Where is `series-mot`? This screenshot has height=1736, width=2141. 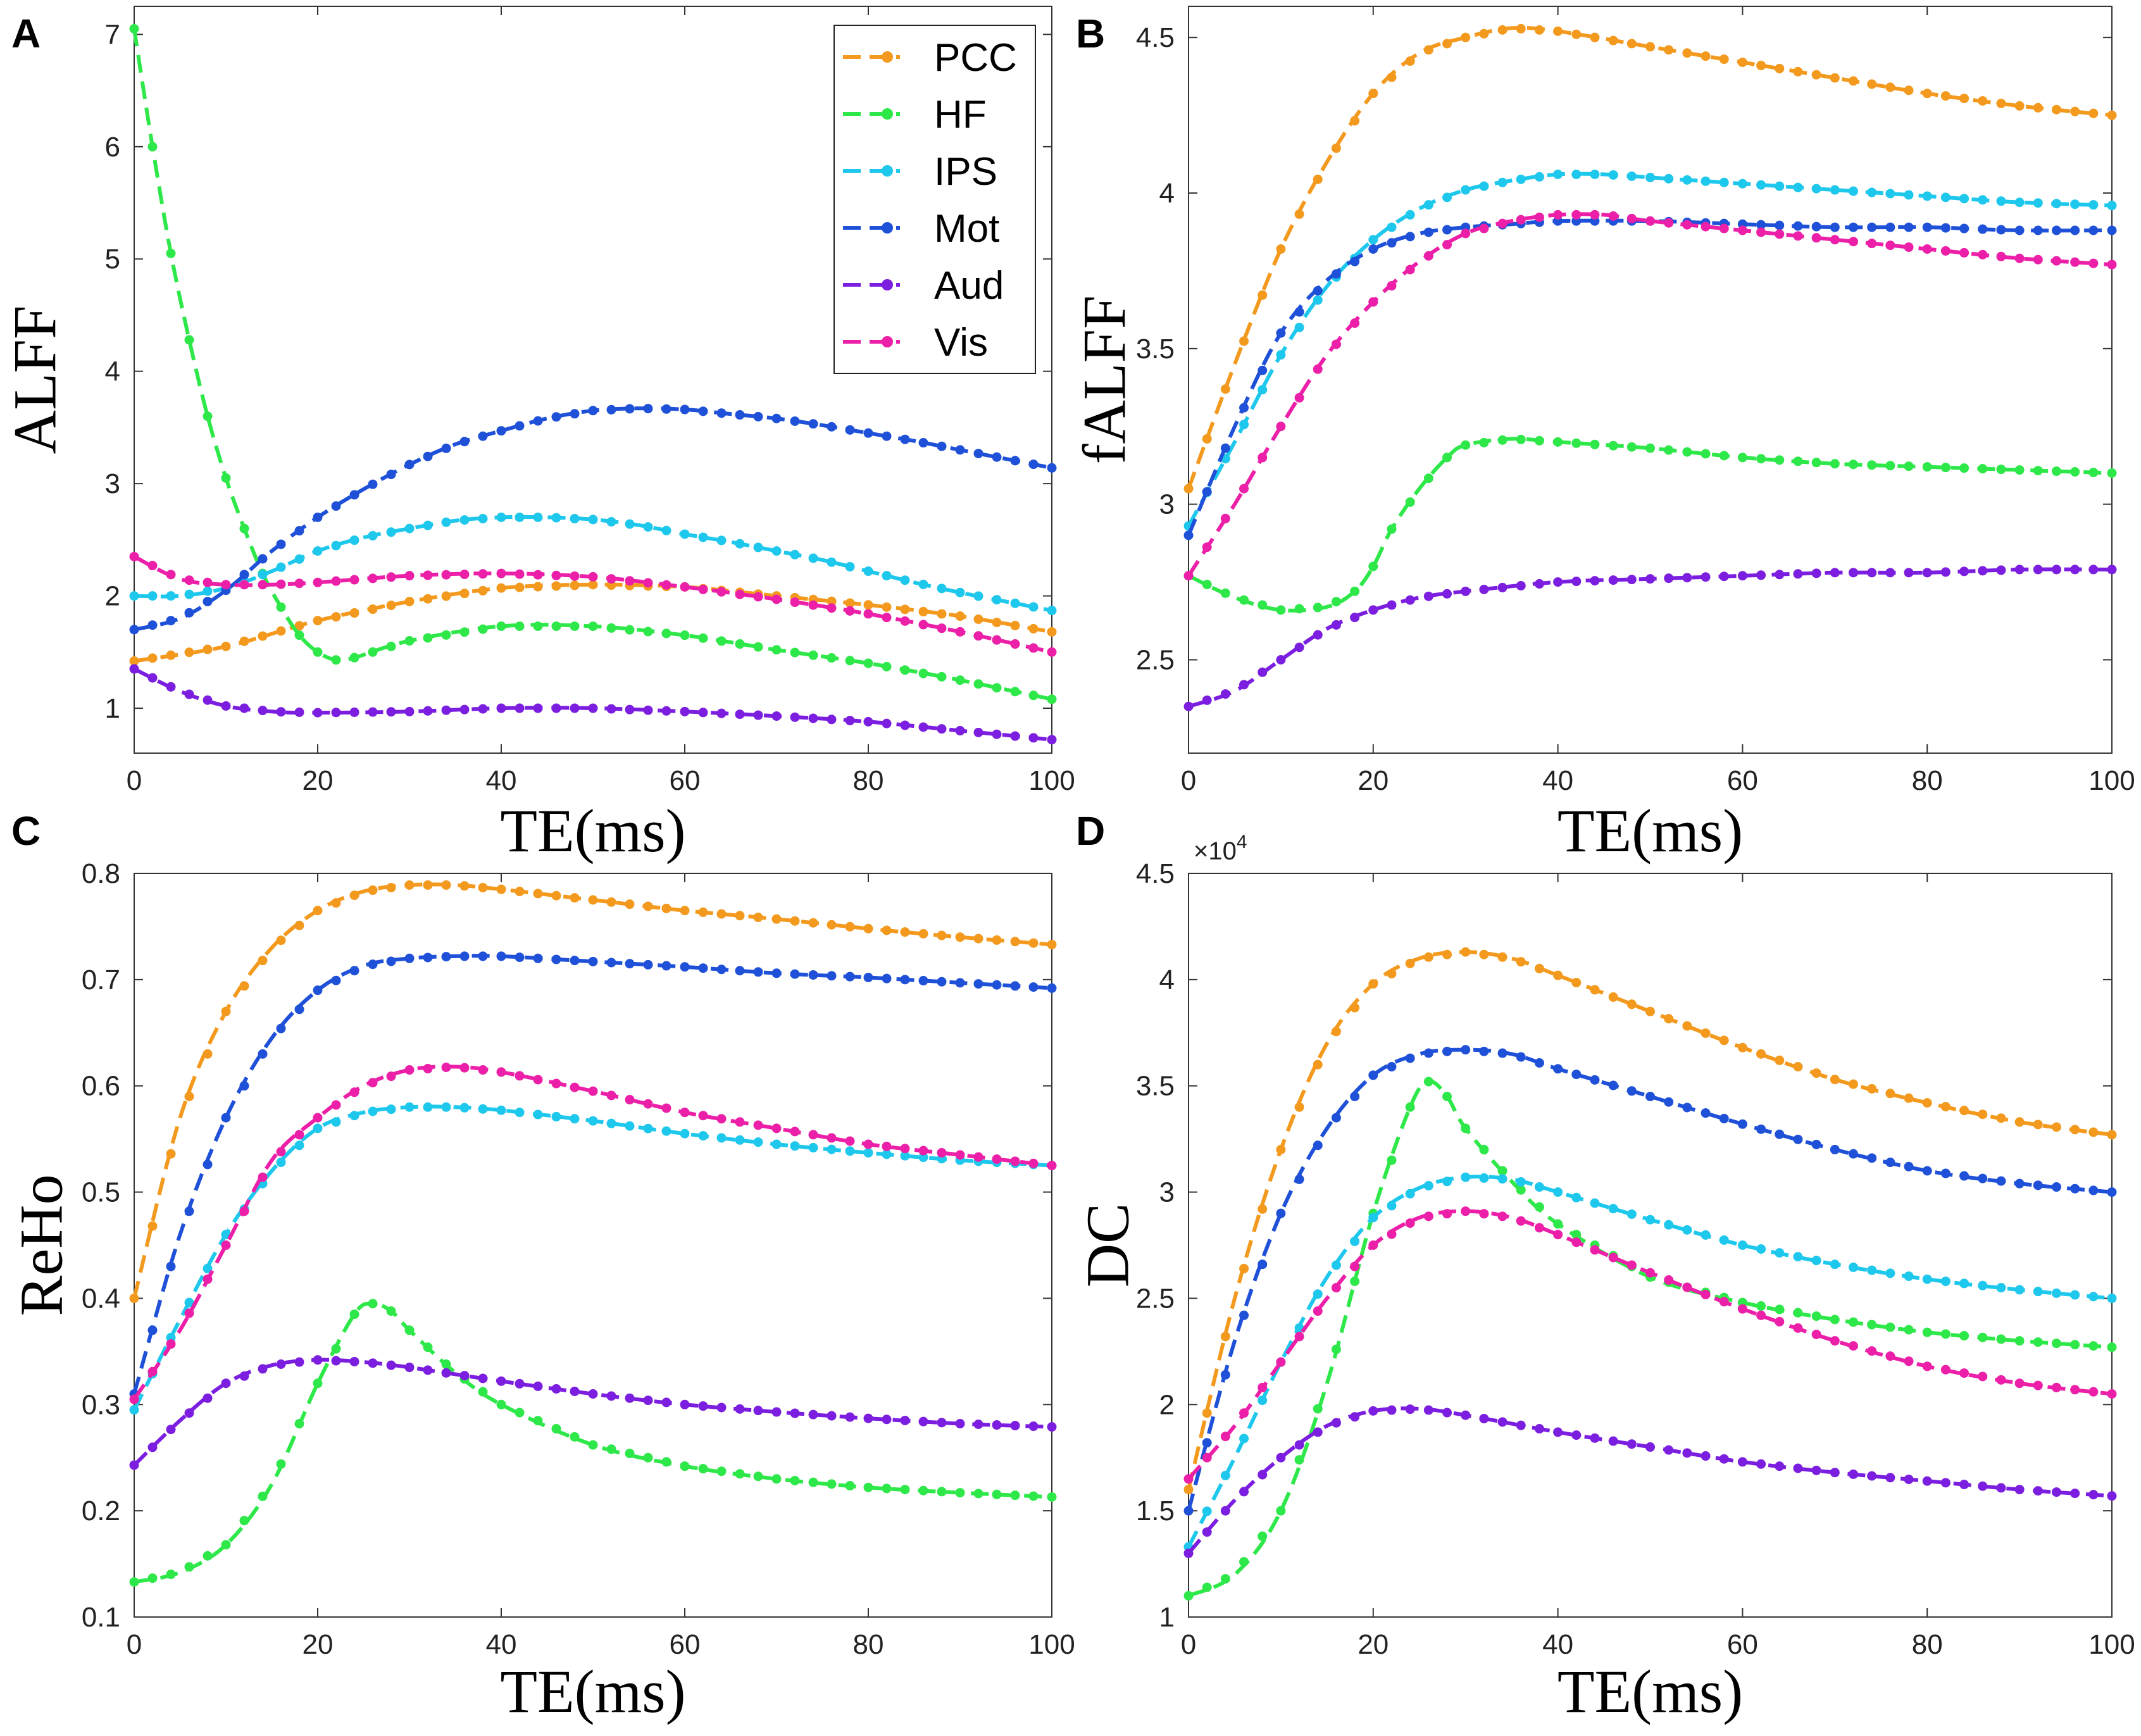
series-mot is located at coordinates (593, 519).